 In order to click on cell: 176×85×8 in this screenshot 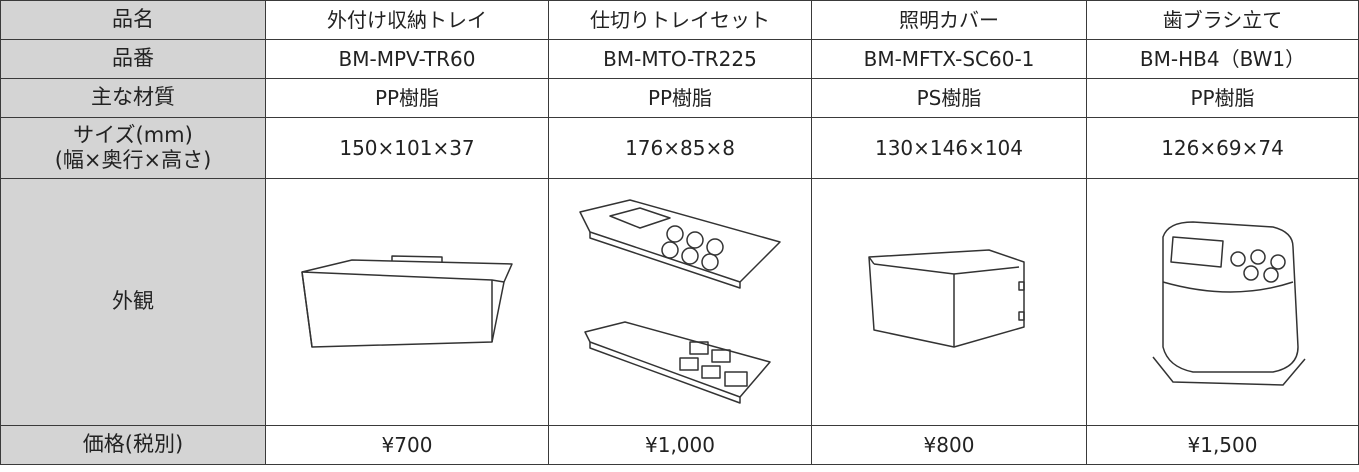, I will do `click(680, 148)`.